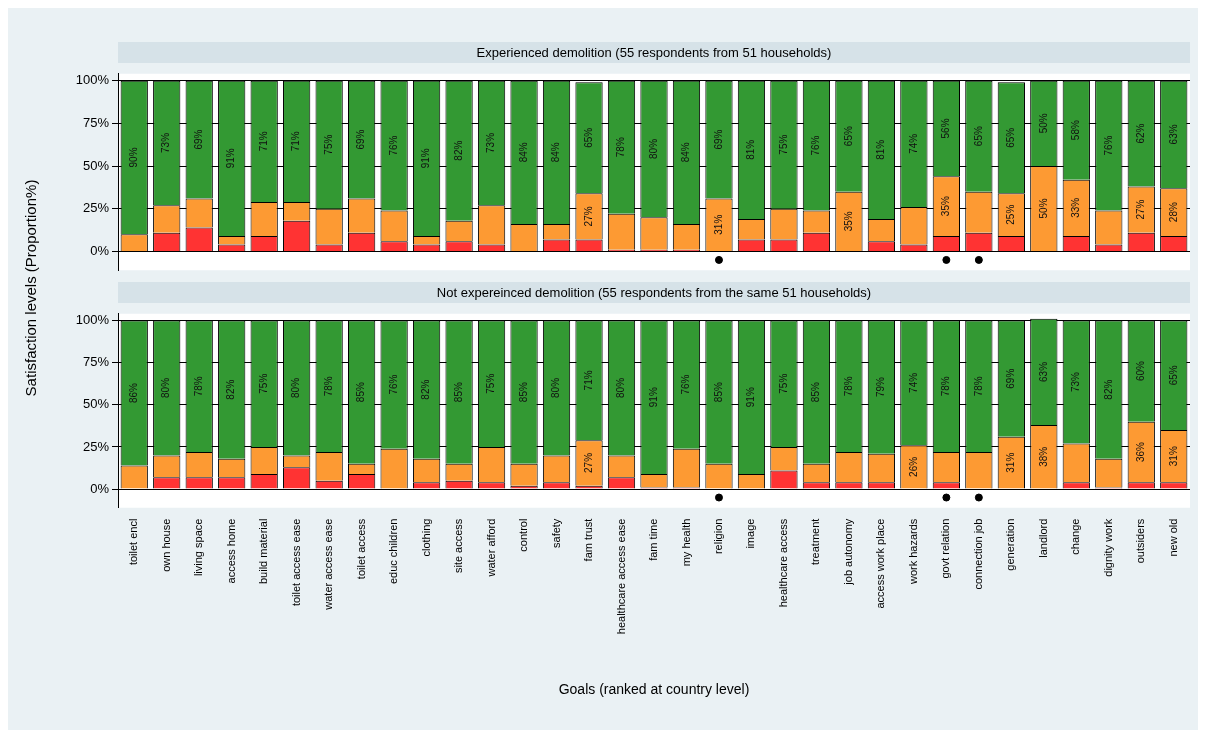 The width and height of the screenshot is (1206, 738). I want to click on y-tick-label: 25%, so click(96, 446).